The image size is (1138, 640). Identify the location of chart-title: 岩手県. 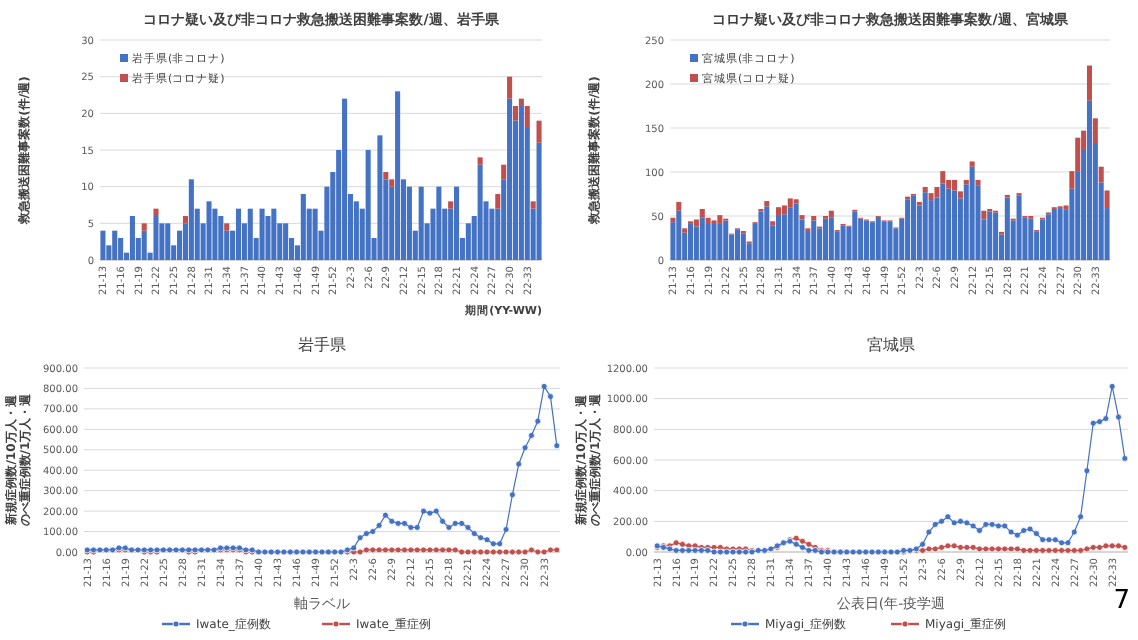
(322, 345).